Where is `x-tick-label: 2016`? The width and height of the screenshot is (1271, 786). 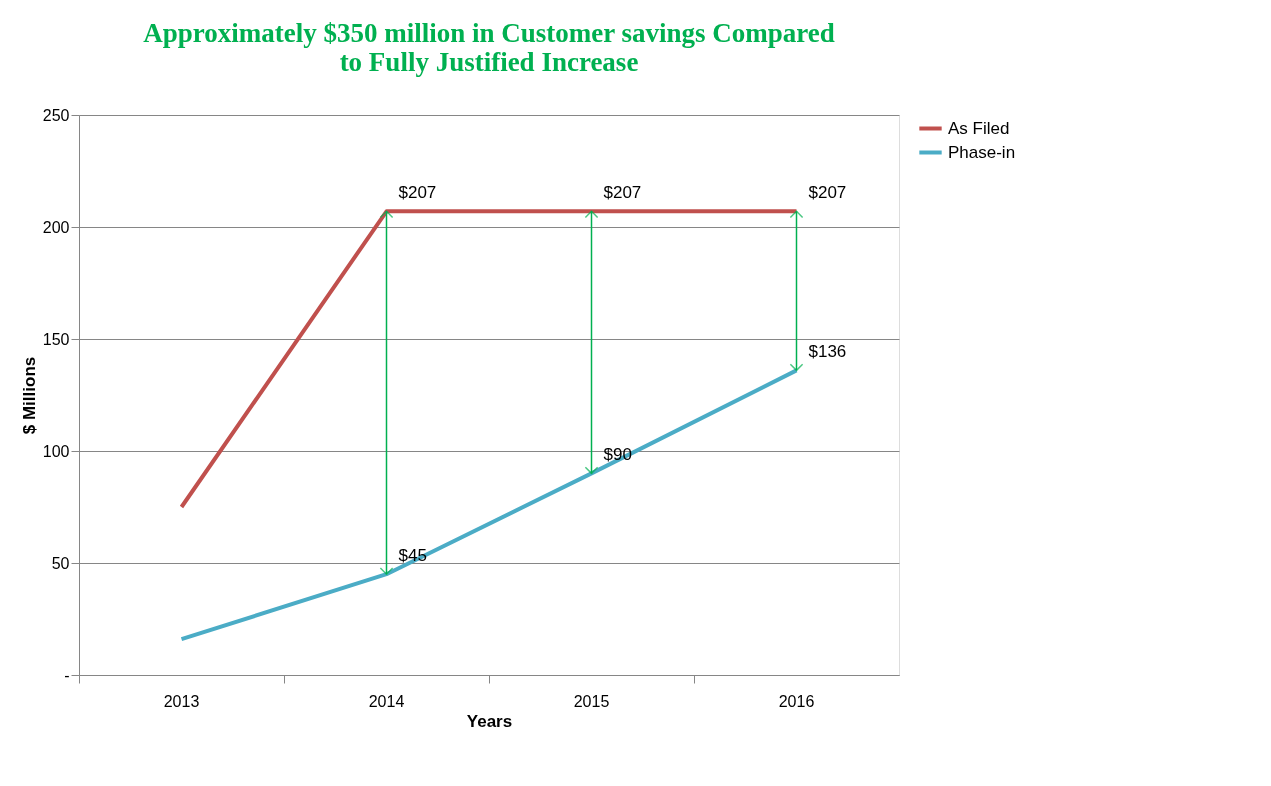 x-tick-label: 2016 is located at coordinates (796, 701).